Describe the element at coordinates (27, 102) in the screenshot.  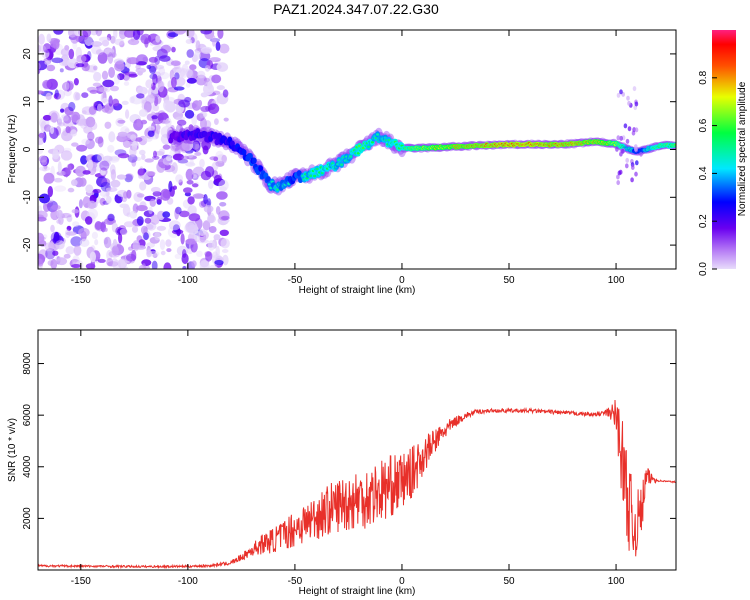
I see `y-tick-label: 10` at that location.